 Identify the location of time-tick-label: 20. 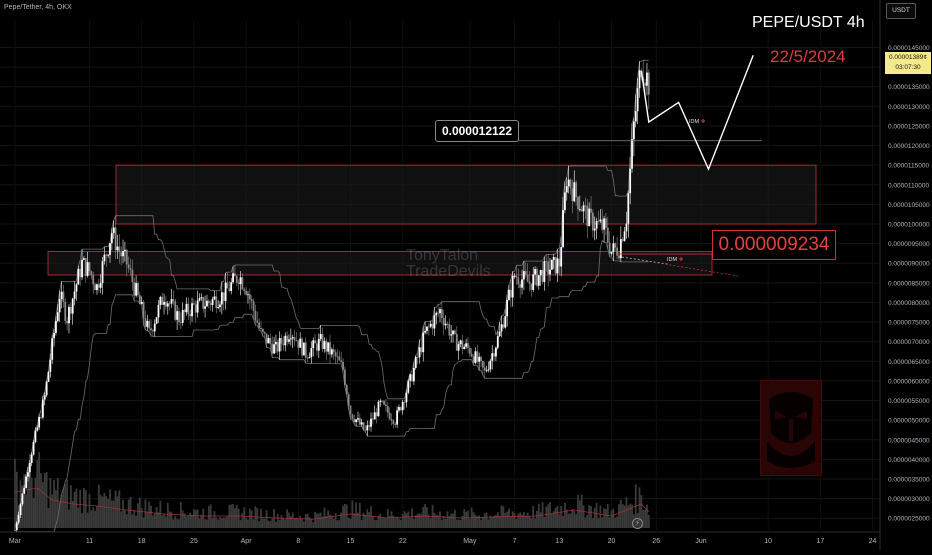
(612, 541).